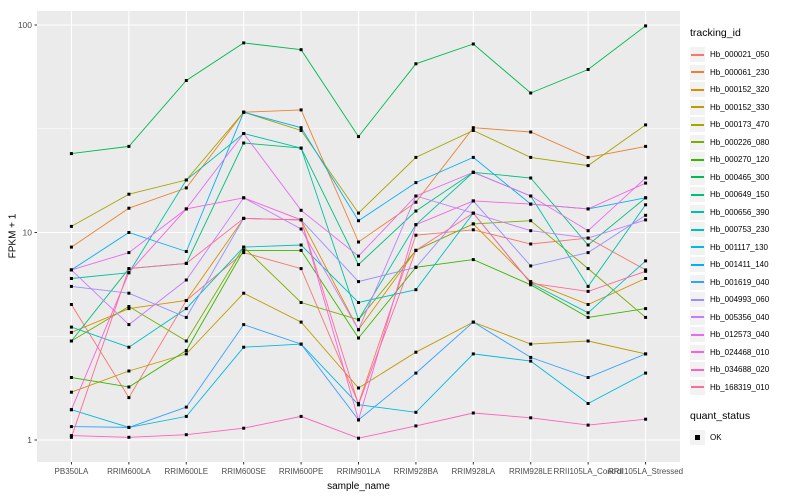 The height and width of the screenshot is (500, 800). Describe the element at coordinates (72, 471) in the screenshot. I see `x-tick-label: PB350LA` at that location.